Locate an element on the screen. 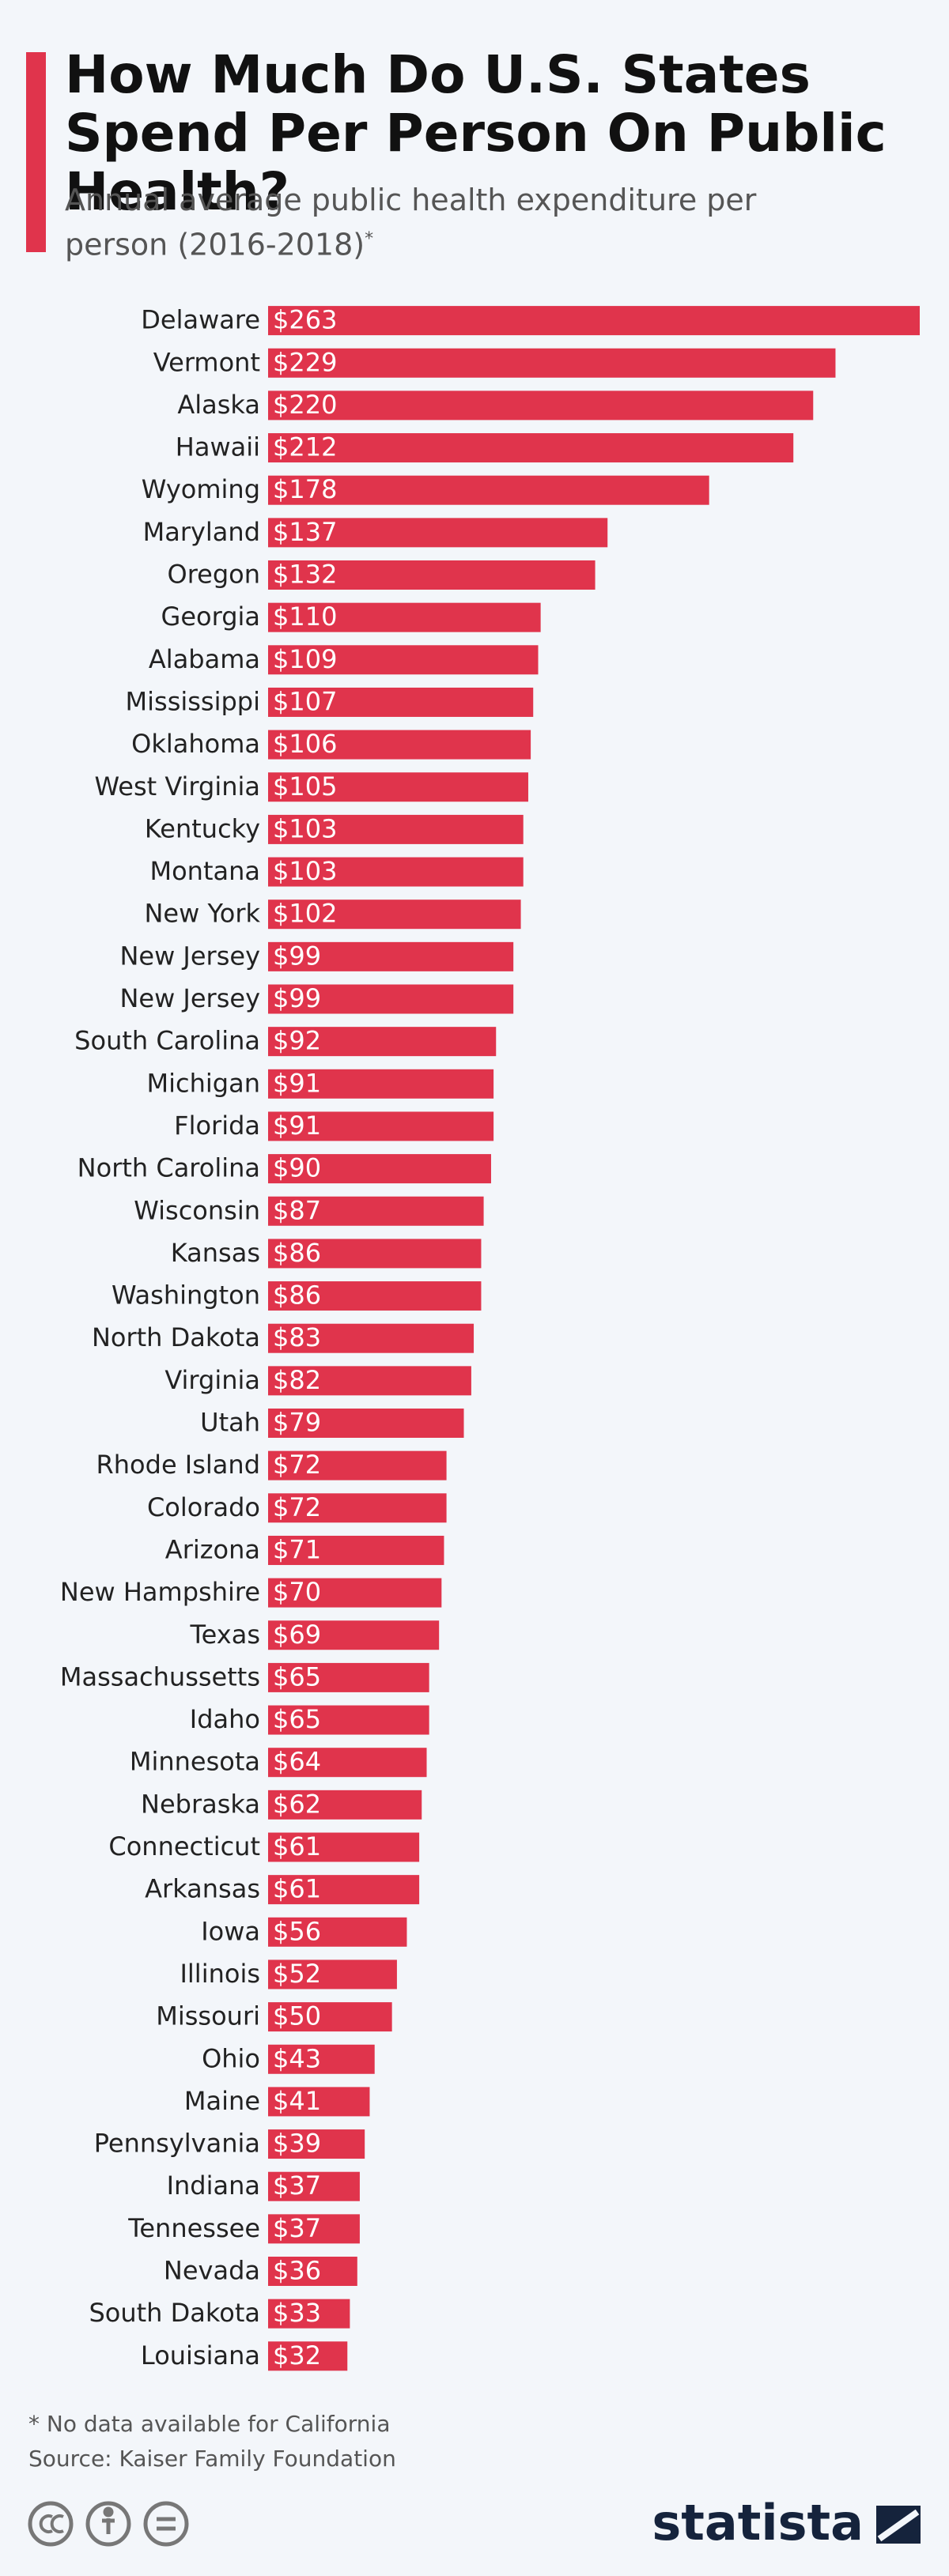 The height and width of the screenshot is (2576, 949). category-label: Arkansas is located at coordinates (202, 1889).